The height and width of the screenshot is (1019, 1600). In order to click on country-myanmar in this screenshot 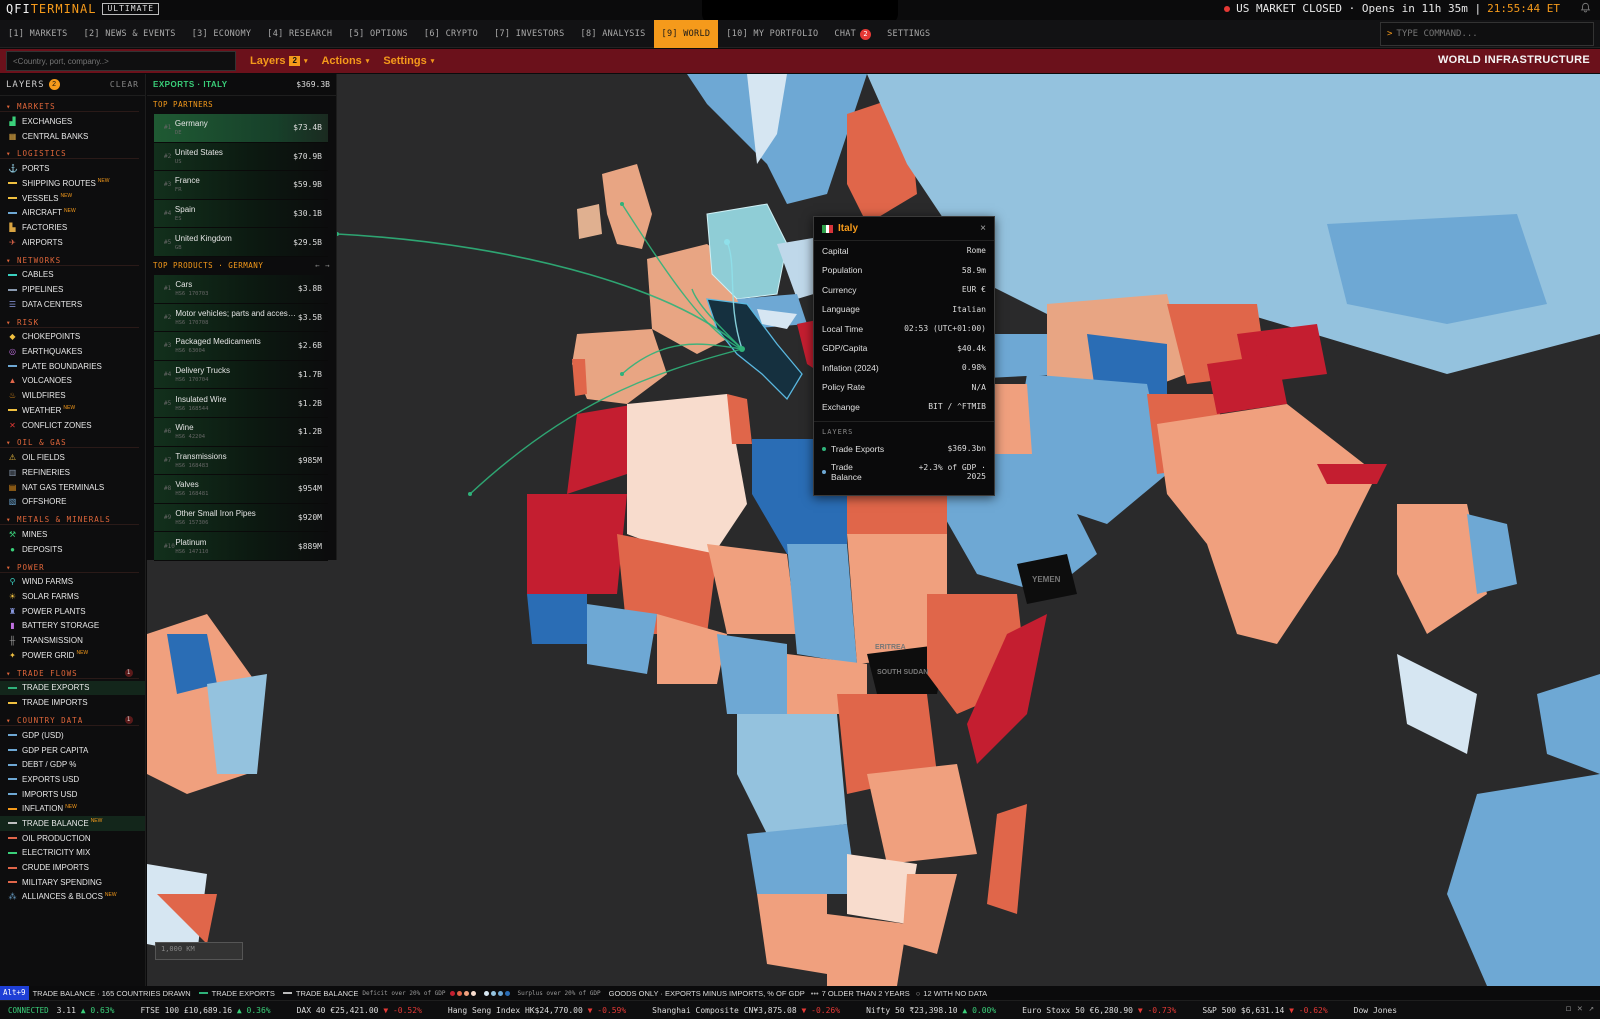, I will do `click(1442, 569)`.